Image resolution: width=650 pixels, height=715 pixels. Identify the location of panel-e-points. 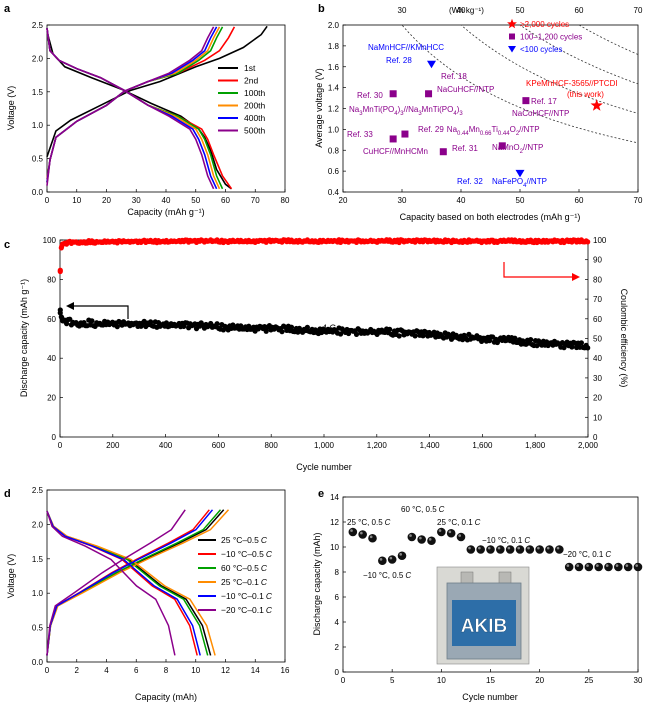
(495, 549).